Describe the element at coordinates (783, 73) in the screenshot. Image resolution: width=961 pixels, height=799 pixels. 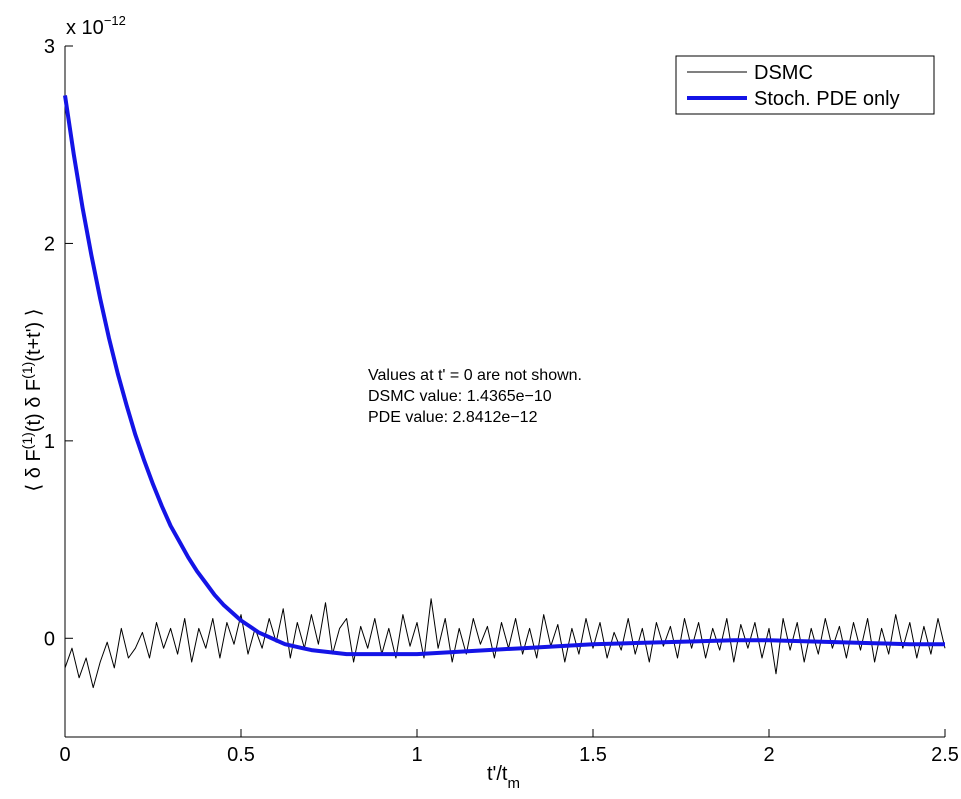
I see `legend-label-dsmc: DSMC` at that location.